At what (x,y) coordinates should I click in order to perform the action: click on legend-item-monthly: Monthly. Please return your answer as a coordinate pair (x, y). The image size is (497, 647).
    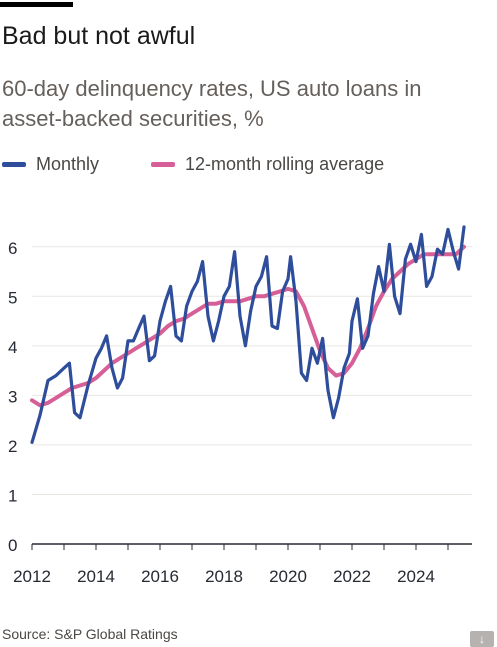
    Looking at the image, I should click on (50, 164).